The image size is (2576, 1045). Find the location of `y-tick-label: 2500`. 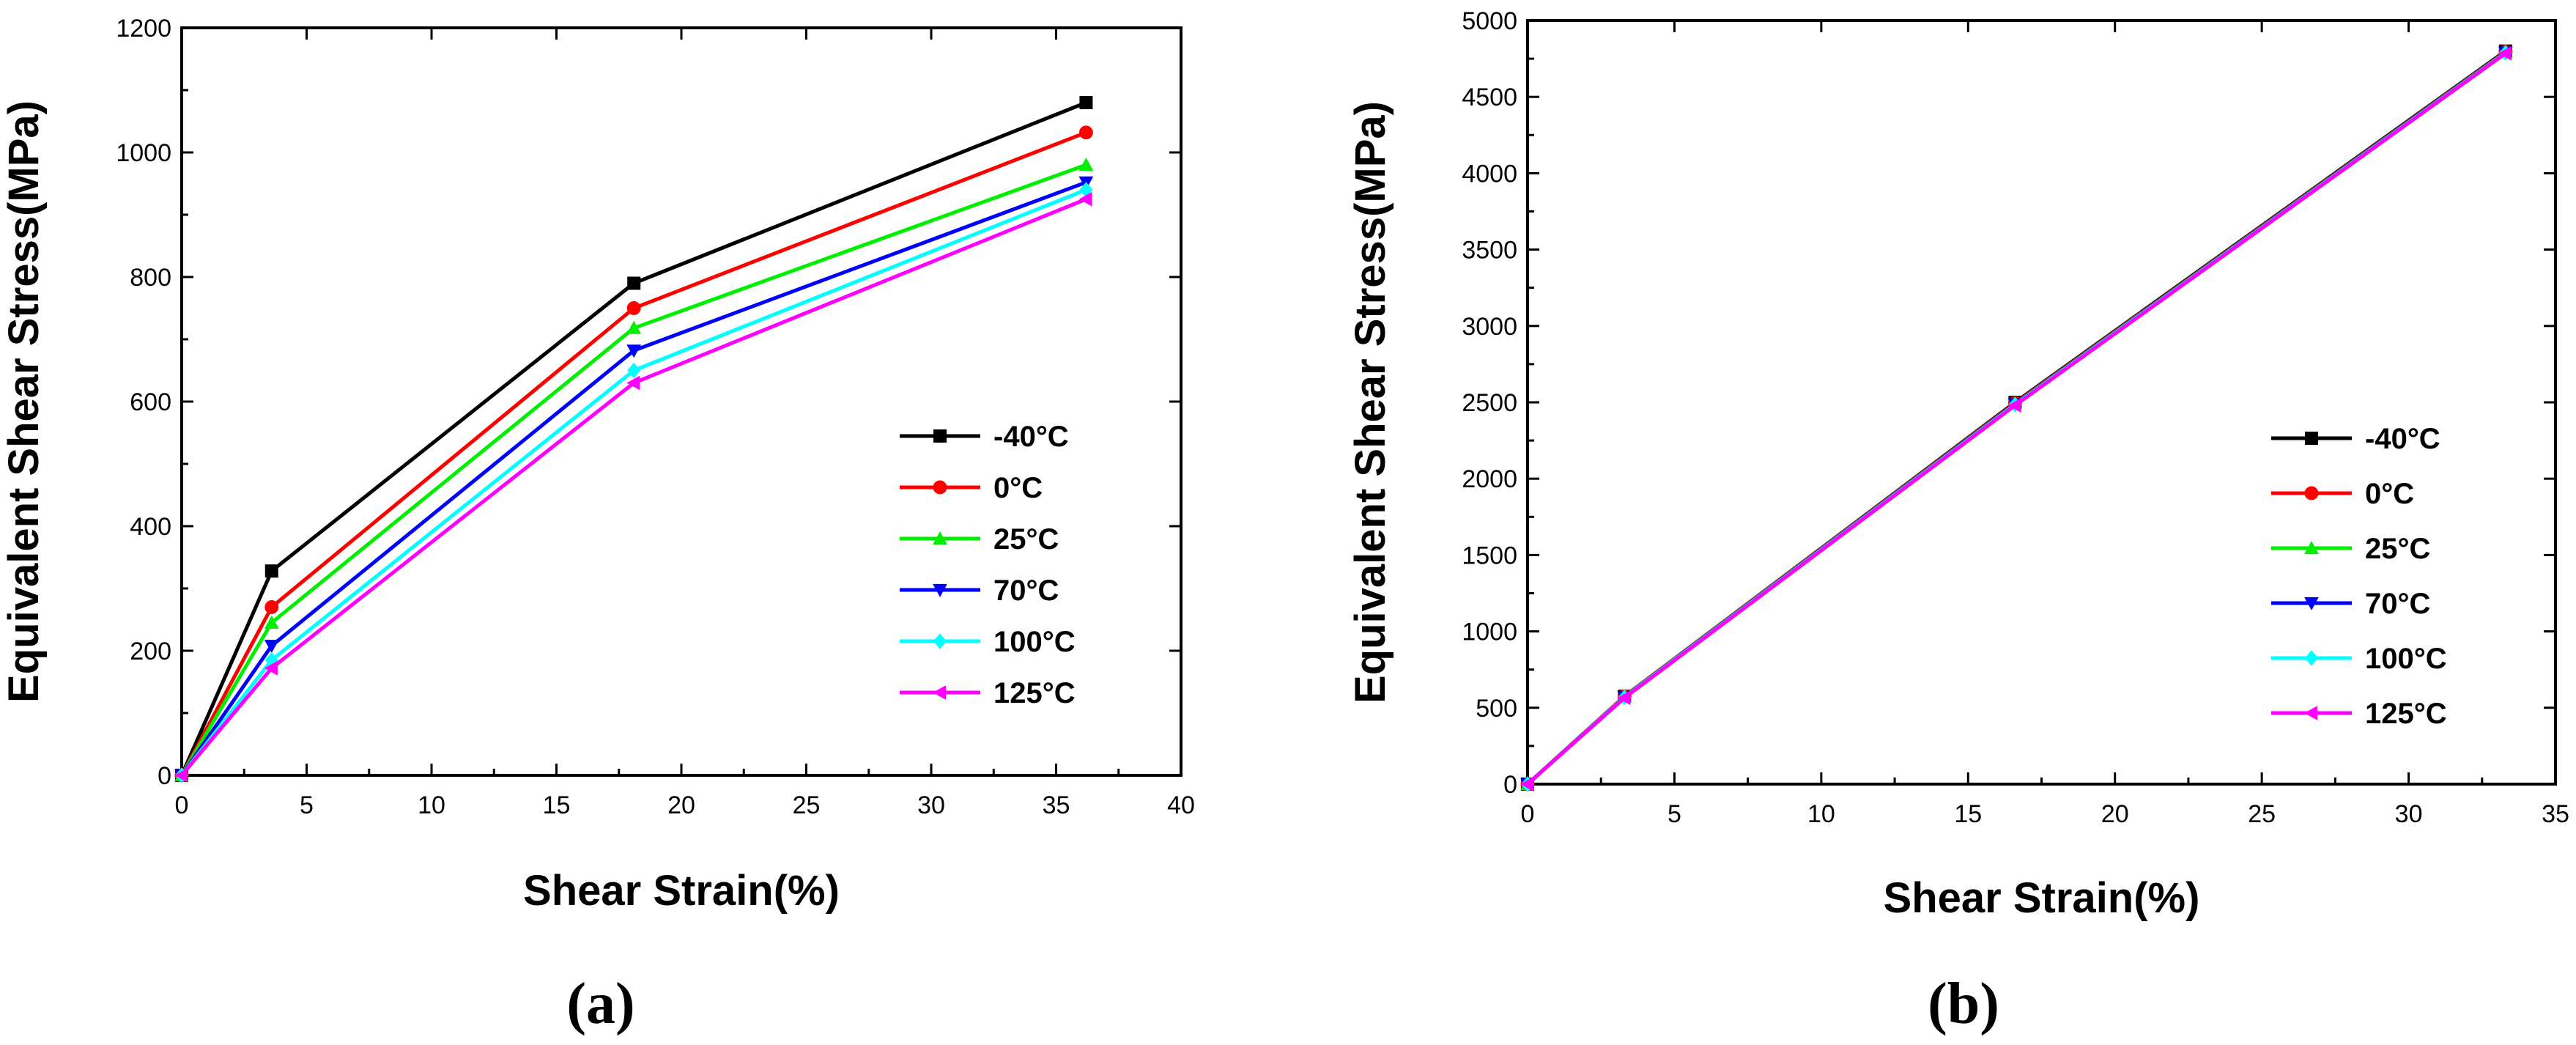

y-tick-label: 2500 is located at coordinates (1489, 403).